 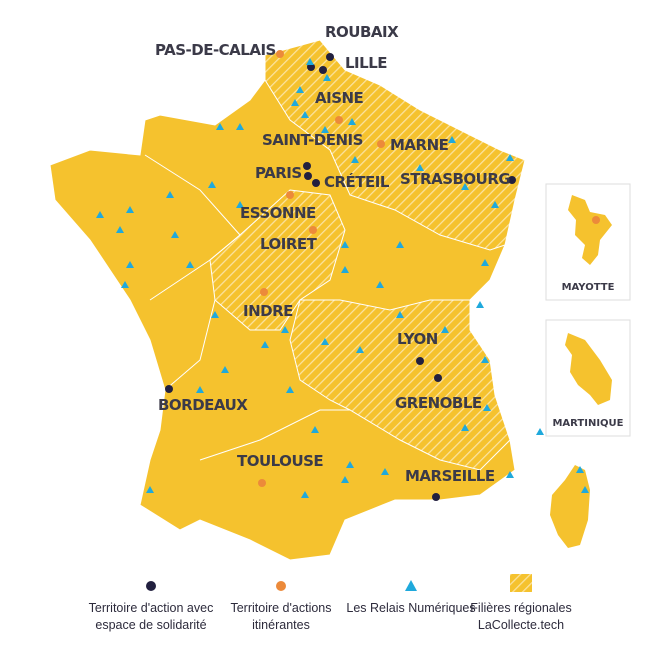 What do you see at coordinates (588, 242) in the screenshot?
I see `inset-mayotte` at bounding box center [588, 242].